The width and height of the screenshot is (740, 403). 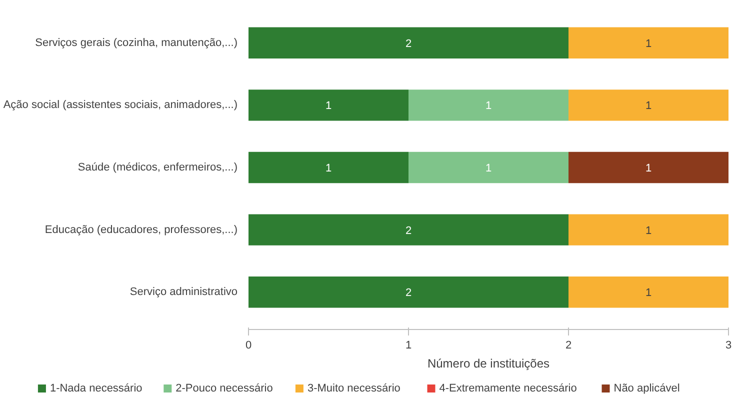 What do you see at coordinates (248, 346) in the screenshot?
I see `x-tick-label: 0` at bounding box center [248, 346].